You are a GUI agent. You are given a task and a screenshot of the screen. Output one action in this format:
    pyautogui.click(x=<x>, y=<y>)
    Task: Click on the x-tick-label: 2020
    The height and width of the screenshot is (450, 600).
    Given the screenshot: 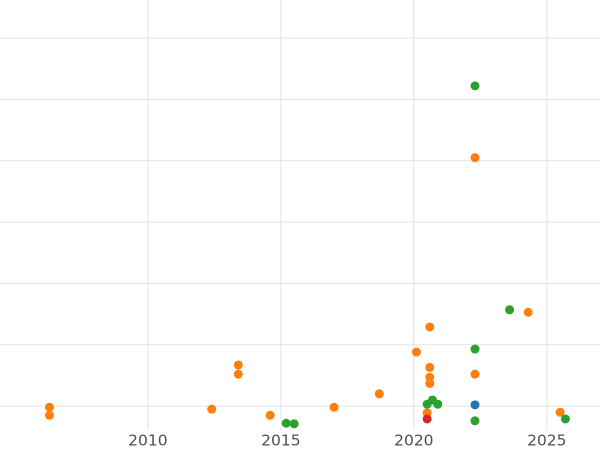 What is the action you would take?
    pyautogui.click(x=413, y=441)
    